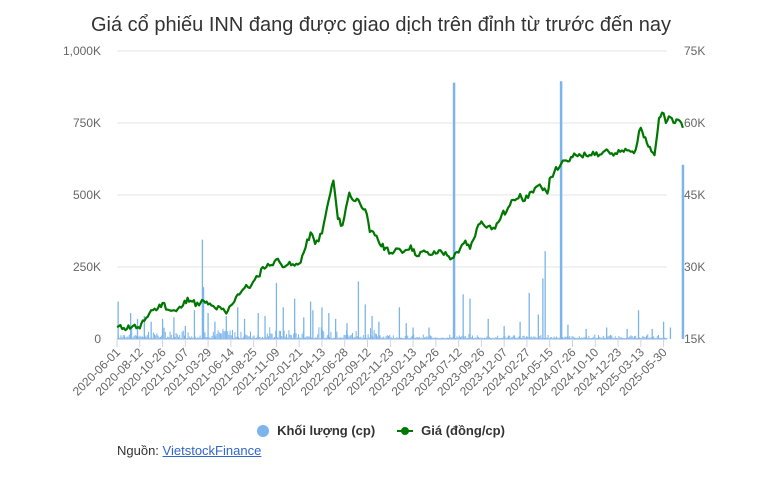  What do you see at coordinates (212, 450) in the screenshot?
I see `source-link: VietstockFinance` at bounding box center [212, 450].